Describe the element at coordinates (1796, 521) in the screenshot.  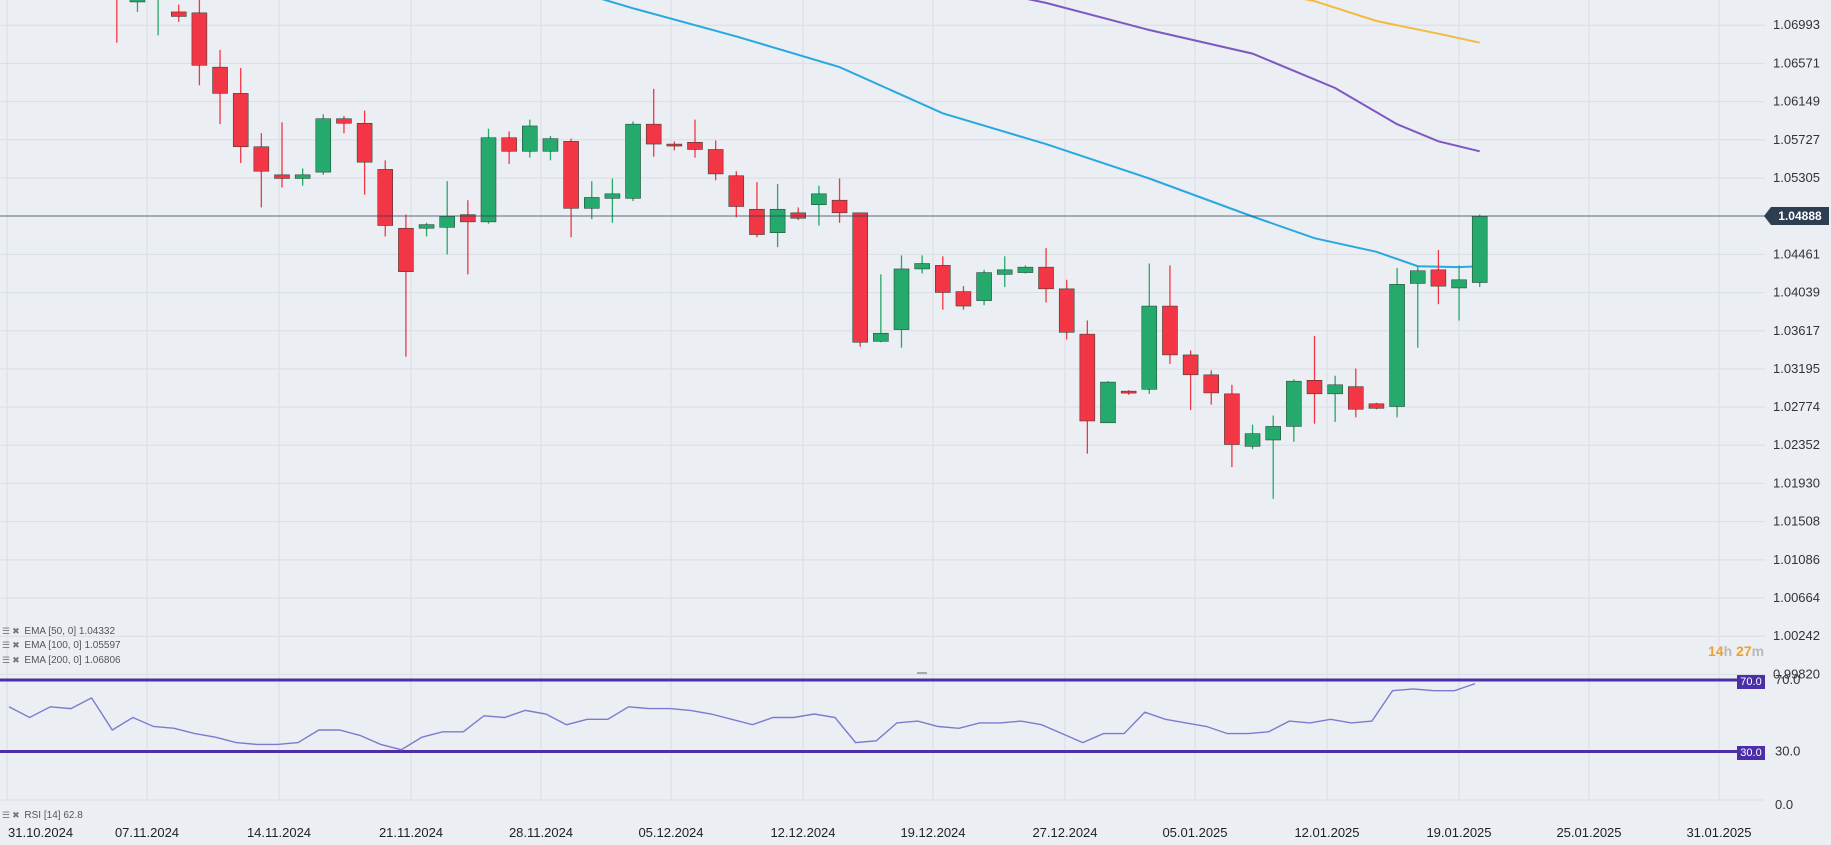
I see `price-tick-label: 1.01508` at that location.